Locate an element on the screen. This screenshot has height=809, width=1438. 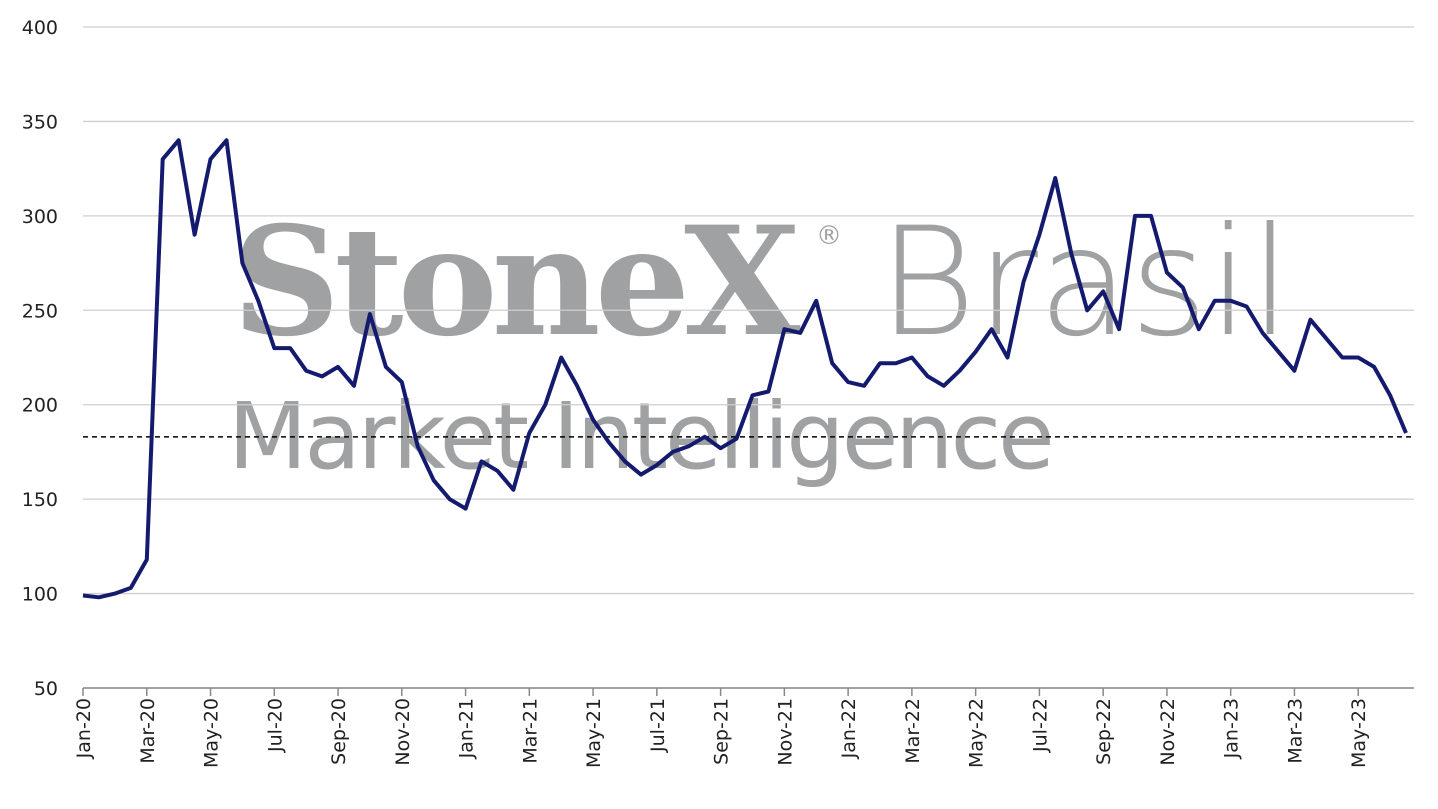
x-tick-label: May-20 is located at coordinates (212, 733).